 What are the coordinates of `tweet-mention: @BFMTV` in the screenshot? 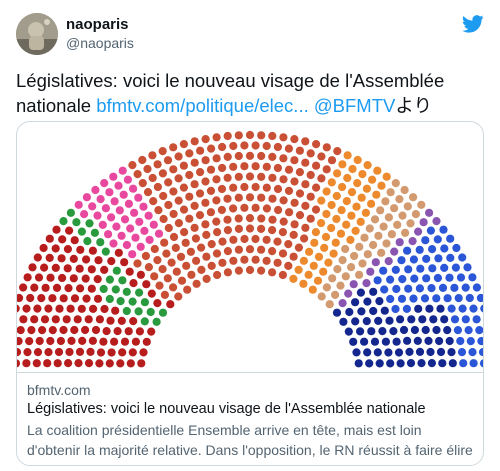 It's located at (354, 105).